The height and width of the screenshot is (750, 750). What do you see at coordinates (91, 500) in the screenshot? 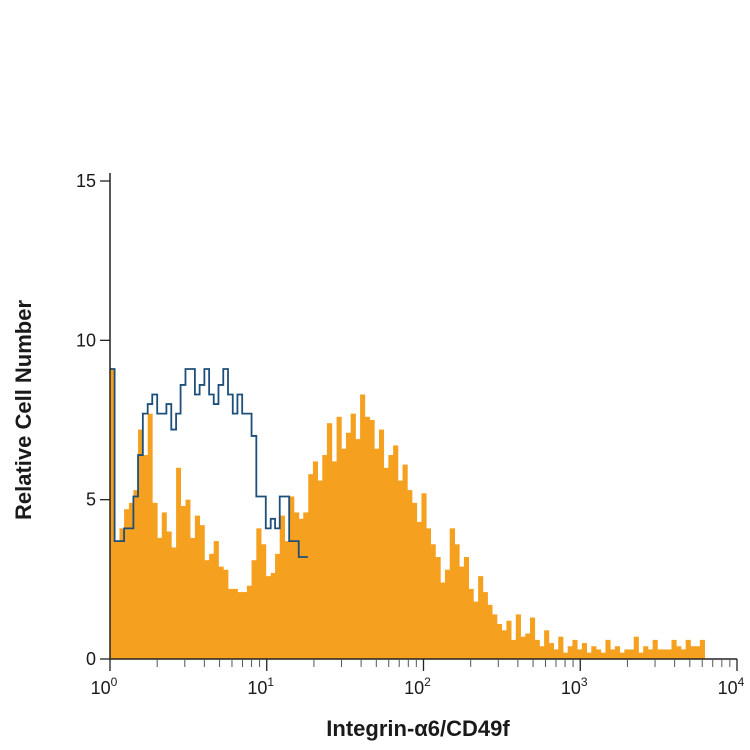
I see `y-tick-label: 5` at bounding box center [91, 500].